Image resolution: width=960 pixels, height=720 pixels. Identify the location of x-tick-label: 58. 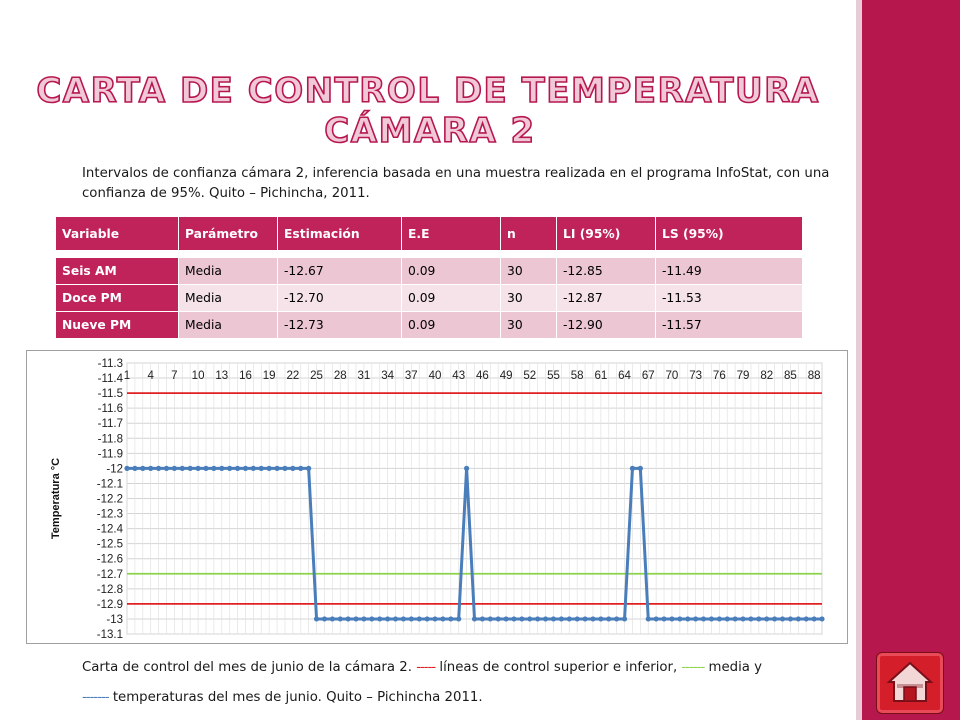
(577, 376).